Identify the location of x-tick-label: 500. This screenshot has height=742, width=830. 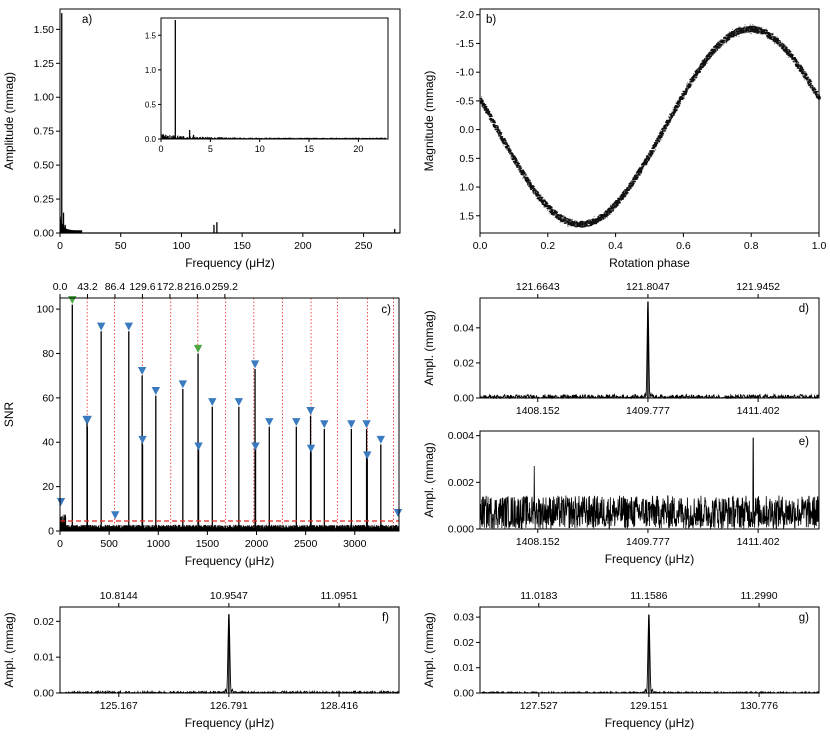
(109, 544).